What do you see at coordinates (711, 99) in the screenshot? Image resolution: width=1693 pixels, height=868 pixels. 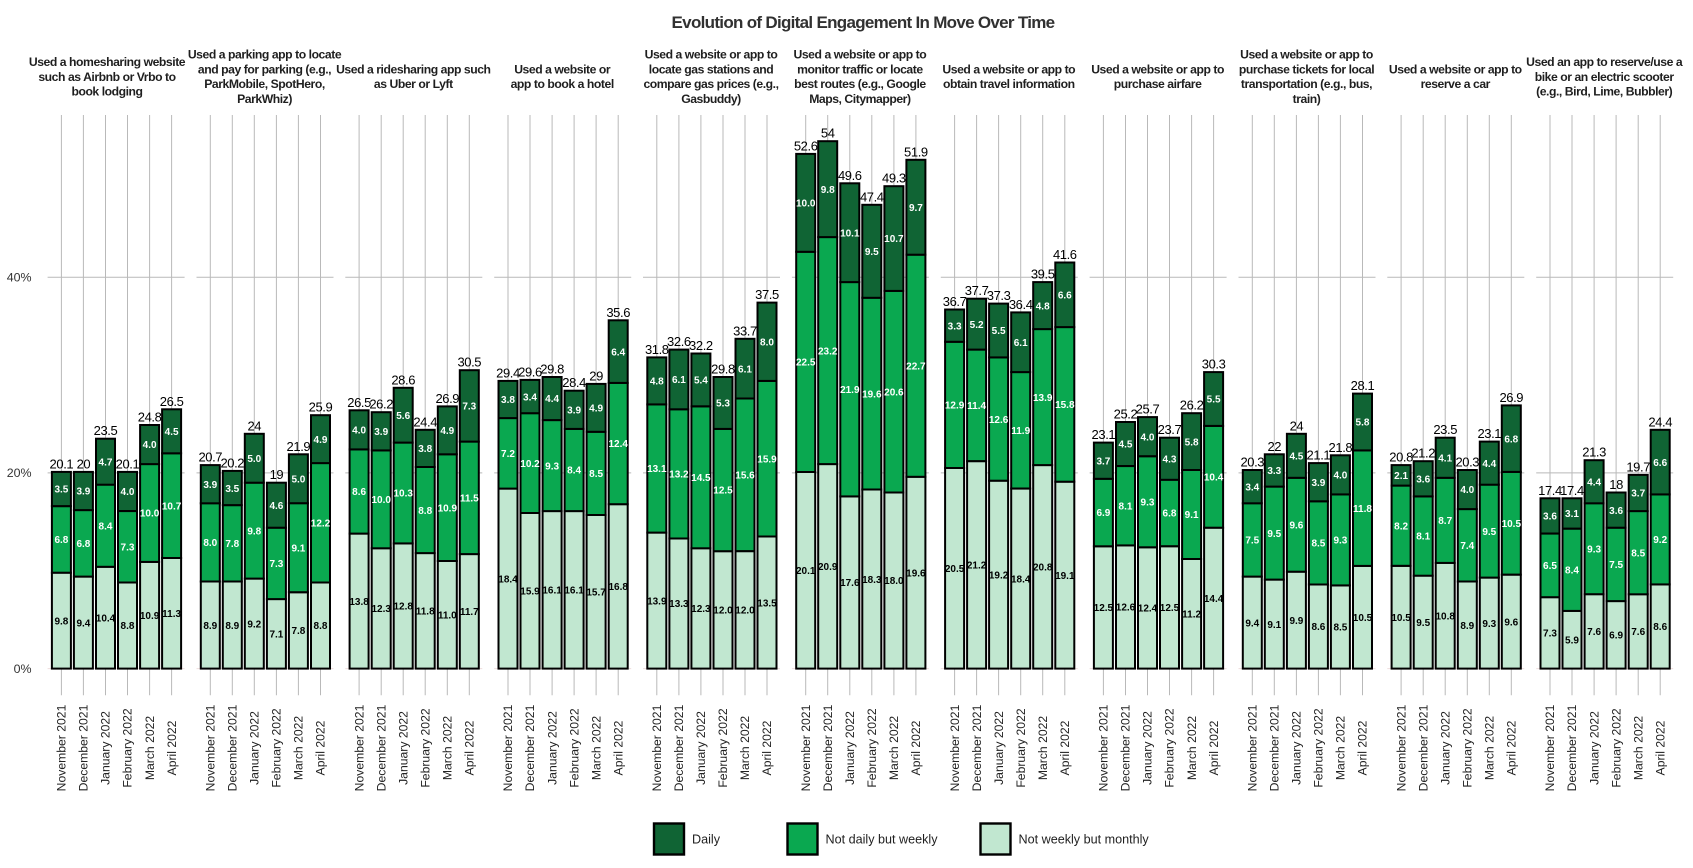 I see `svg-text: Gasbuddy)` at bounding box center [711, 99].